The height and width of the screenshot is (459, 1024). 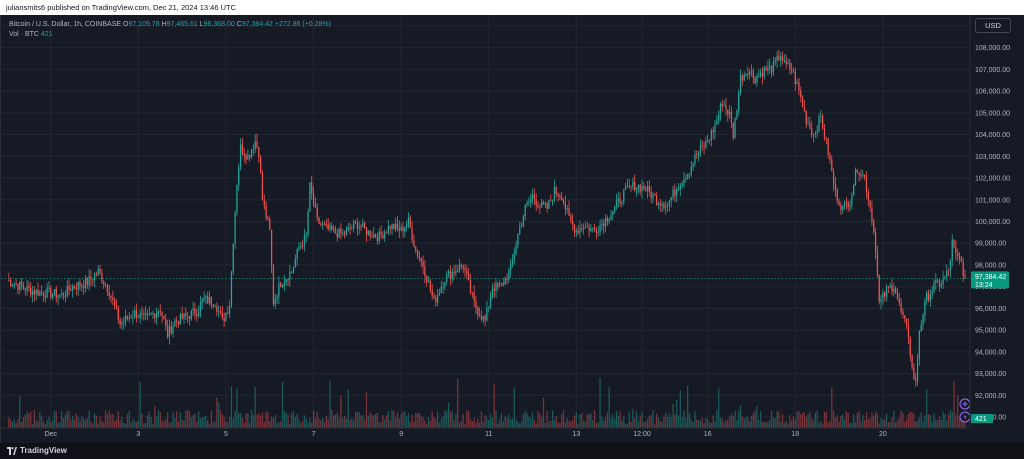 I want to click on price-tick-label: 100,000.00, so click(x=992, y=222).